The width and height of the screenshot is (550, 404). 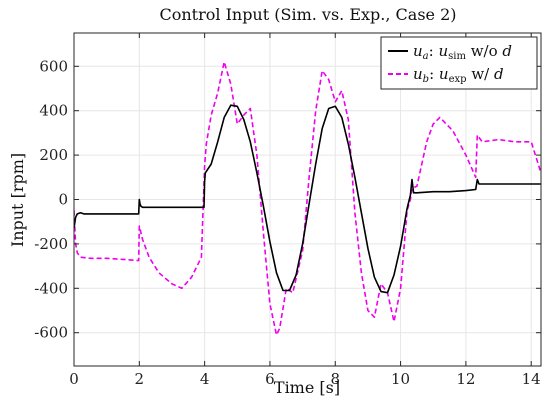 What do you see at coordinates (400, 379) in the screenshot?
I see `x-tick-label: 10` at bounding box center [400, 379].